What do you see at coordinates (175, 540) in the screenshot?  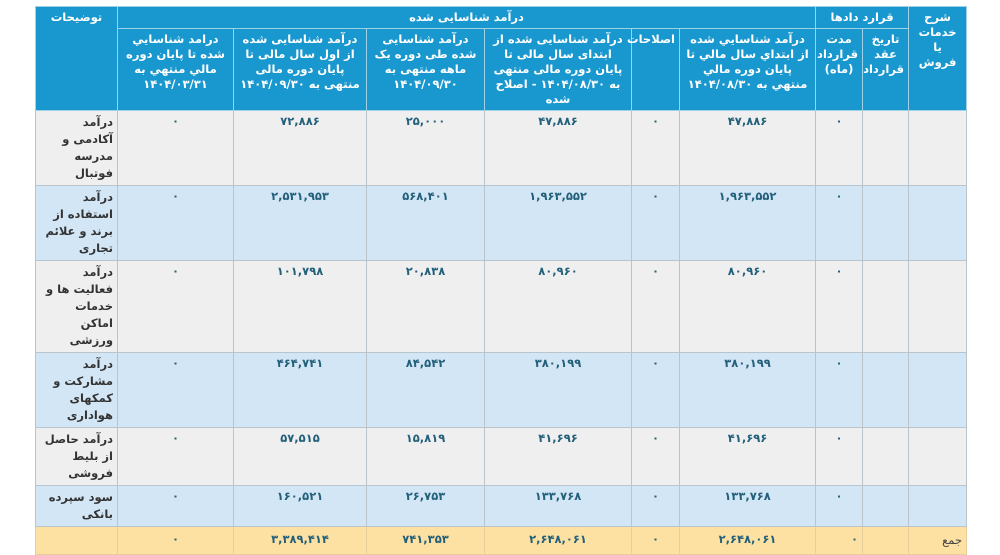 I see `total-rev-0331: ۰` at bounding box center [175, 540].